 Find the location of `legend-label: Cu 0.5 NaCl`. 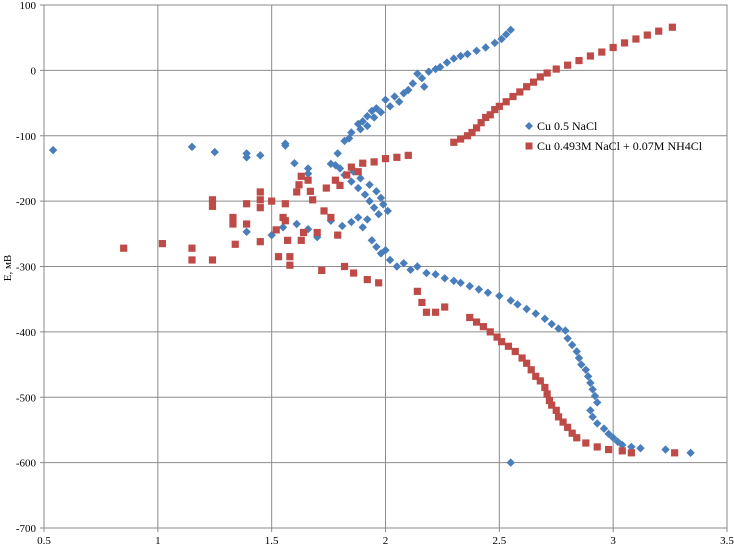

legend-label: Cu 0.5 NaCl is located at coordinates (567, 126).